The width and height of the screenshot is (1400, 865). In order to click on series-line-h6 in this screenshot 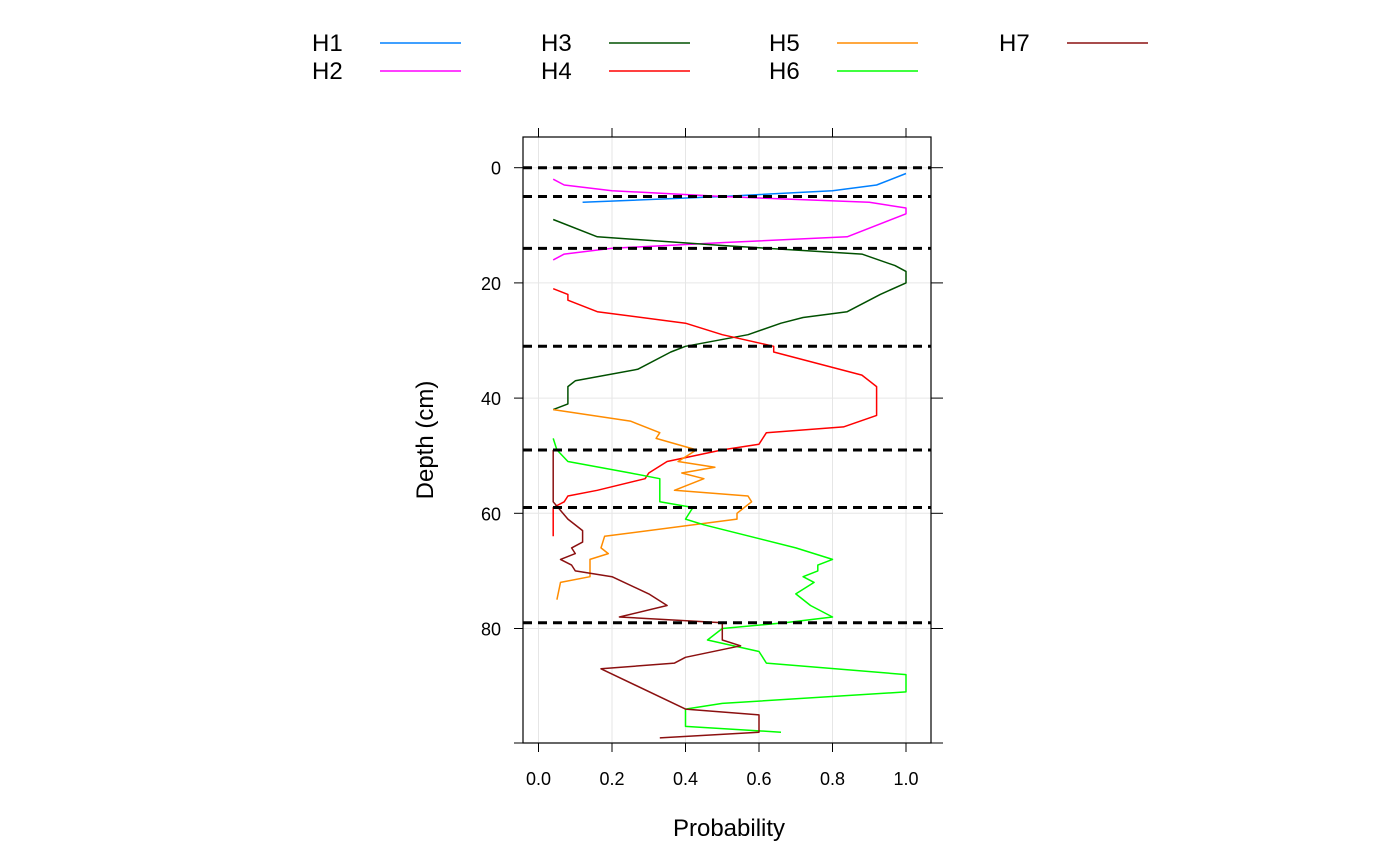, I will do `click(729, 585)`.